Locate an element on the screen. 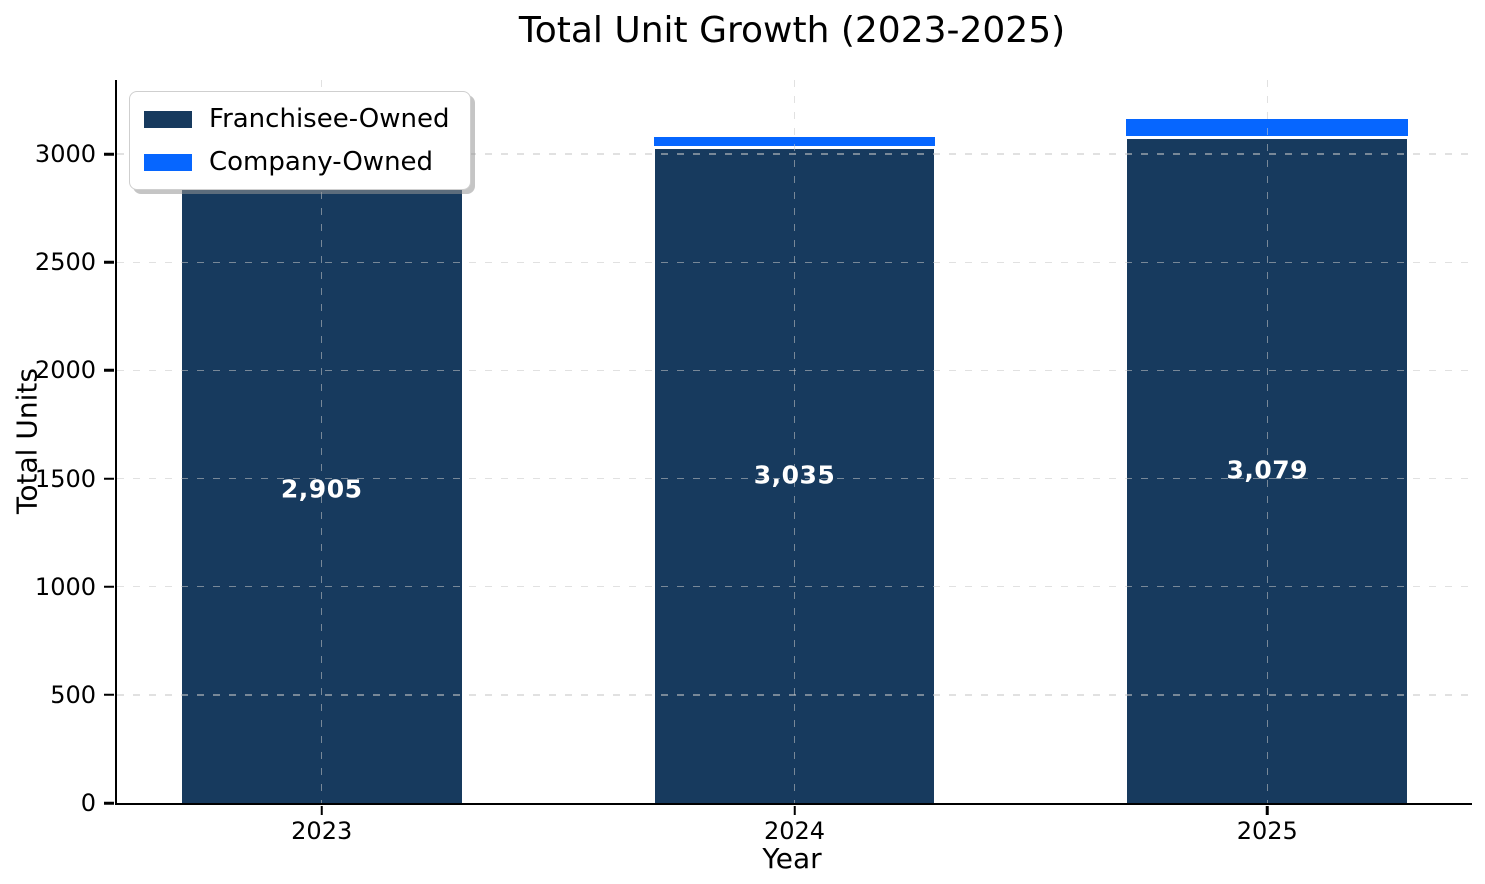 The height and width of the screenshot is (884, 1485). legend-item-franchisee-owned: Franchisee-Owned is located at coordinates (297, 119).